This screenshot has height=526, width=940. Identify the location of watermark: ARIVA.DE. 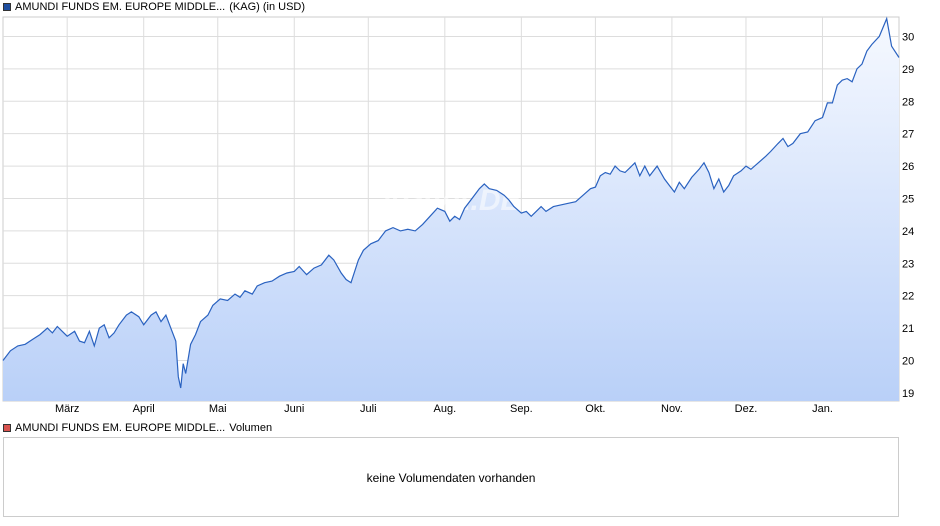
(449, 200).